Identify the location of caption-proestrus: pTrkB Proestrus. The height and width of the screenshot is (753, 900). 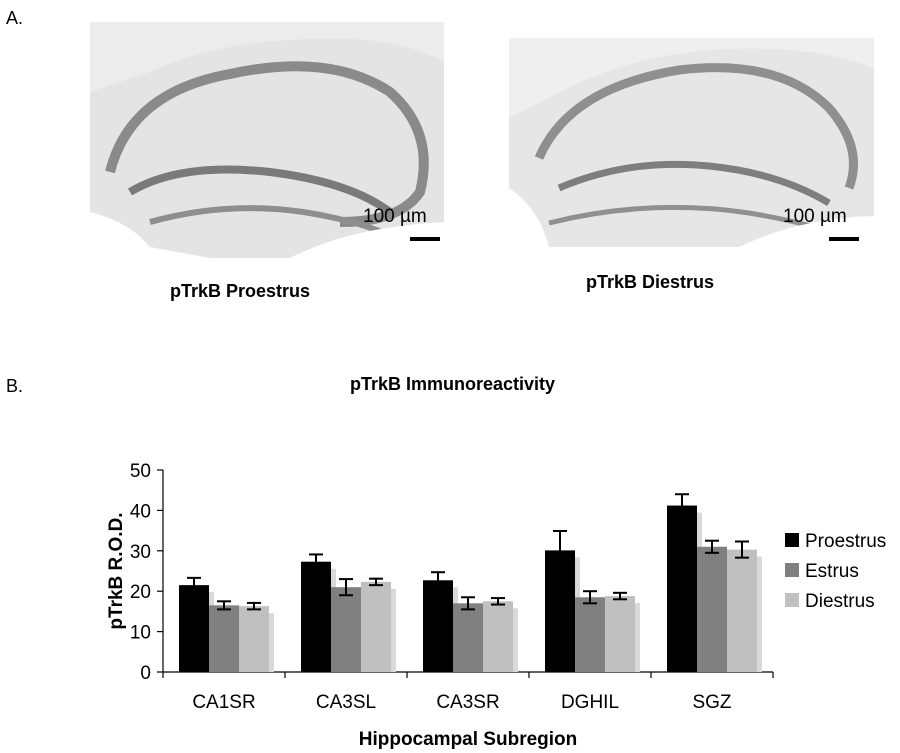
(240, 291).